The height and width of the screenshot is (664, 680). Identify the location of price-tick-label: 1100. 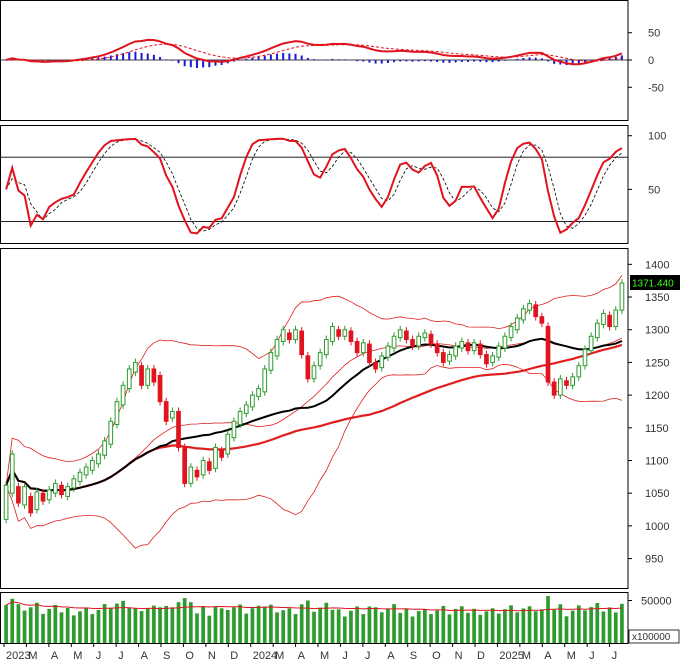
(657, 462).